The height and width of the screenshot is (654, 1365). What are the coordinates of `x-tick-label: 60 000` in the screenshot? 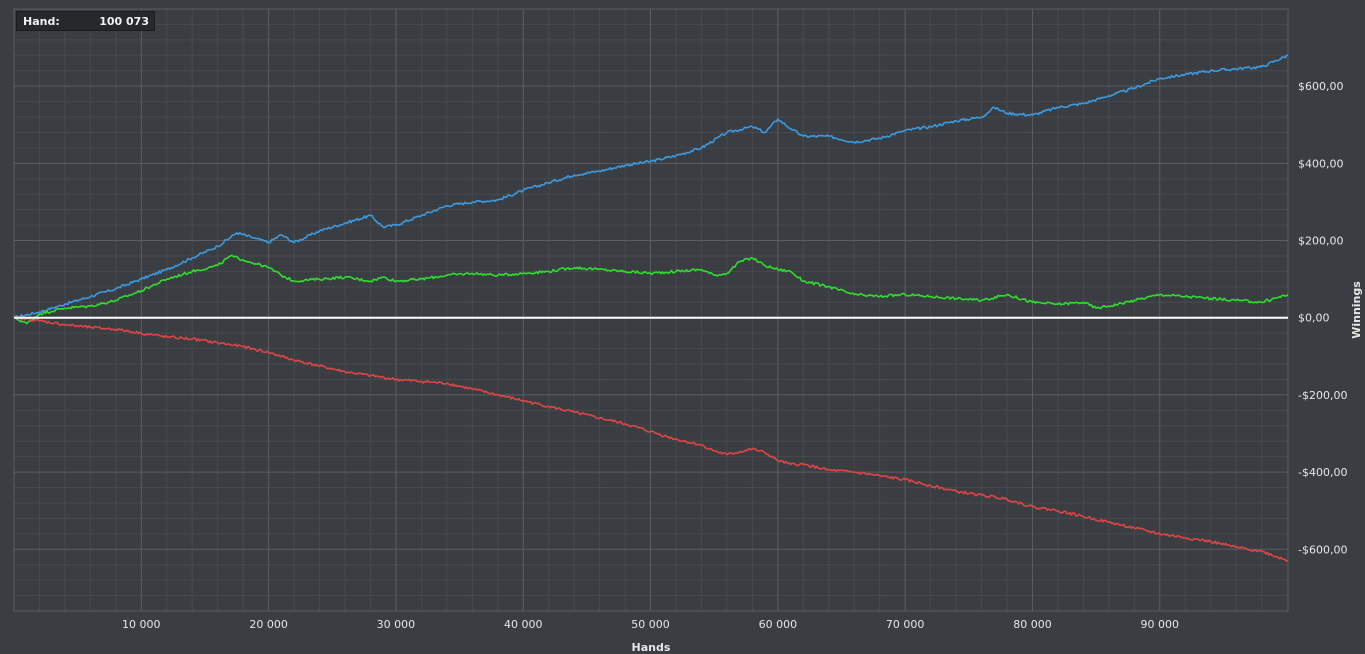 It's located at (778, 624).